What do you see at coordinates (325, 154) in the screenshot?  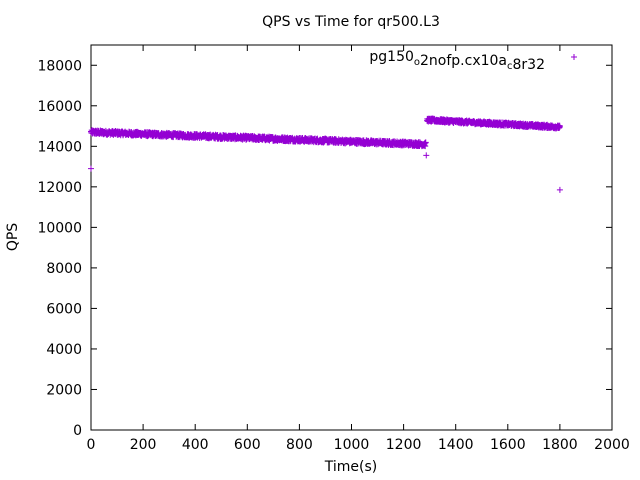 I see `data-points` at bounding box center [325, 154].